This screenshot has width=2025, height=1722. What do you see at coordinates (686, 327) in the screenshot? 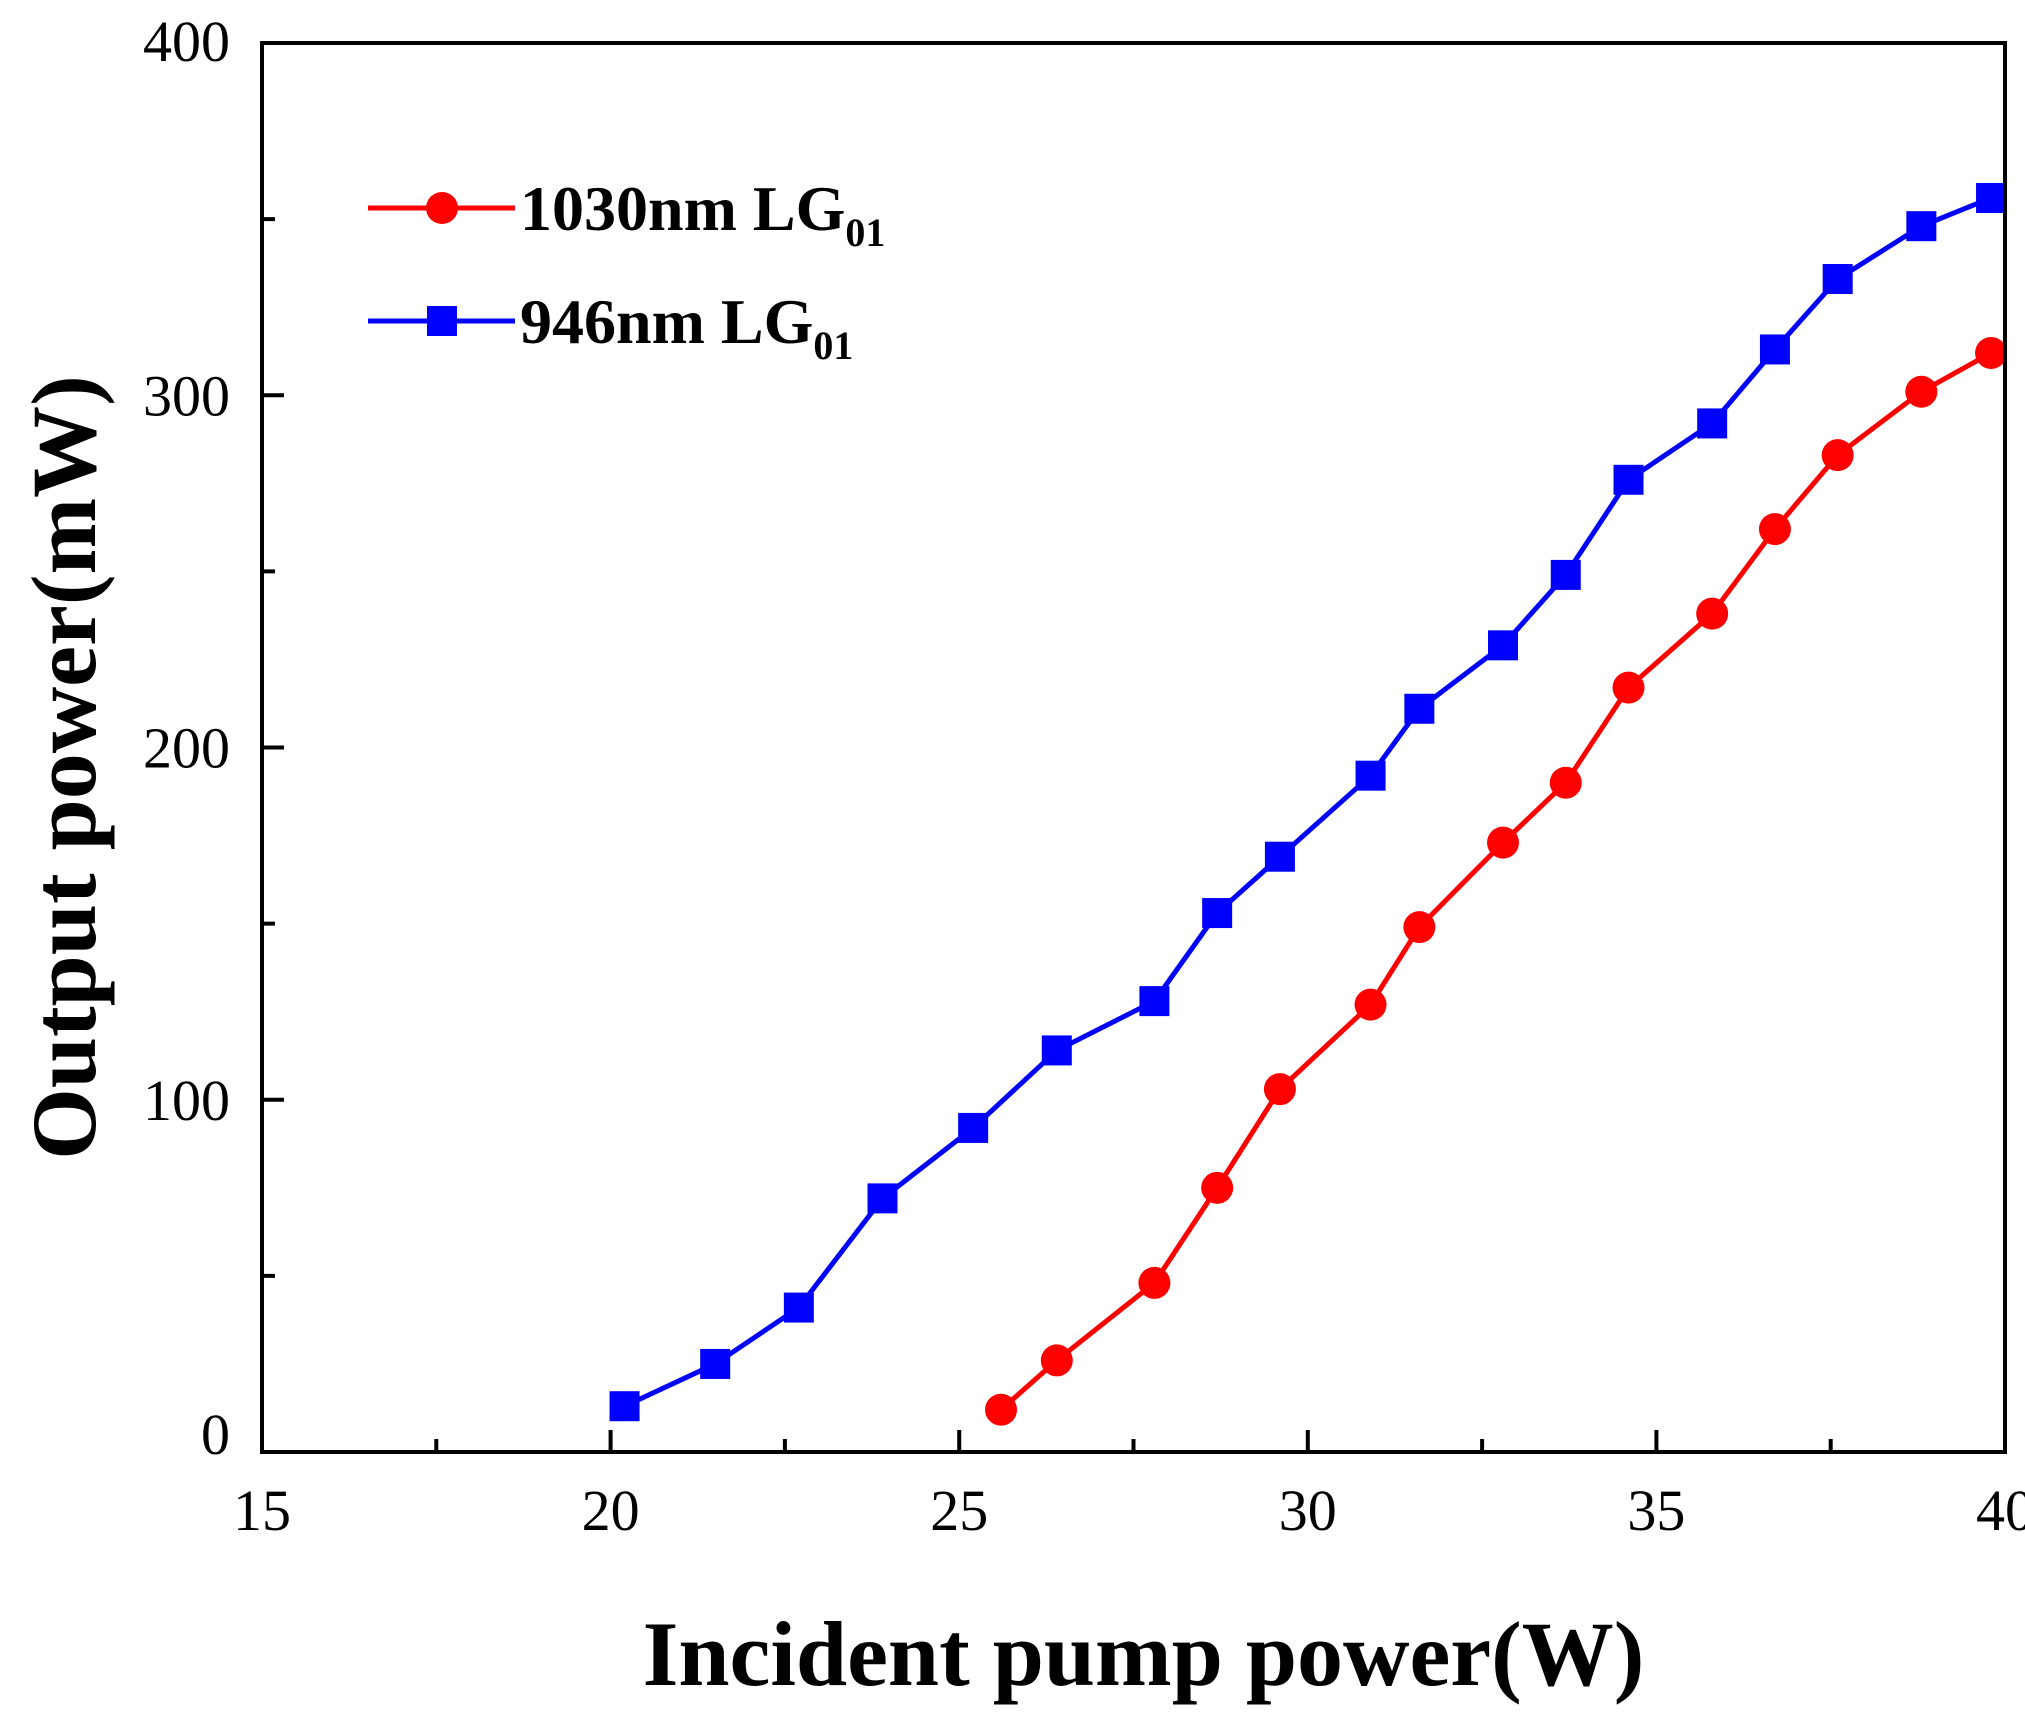
I see `legend-label: 946nm LG01` at bounding box center [686, 327].